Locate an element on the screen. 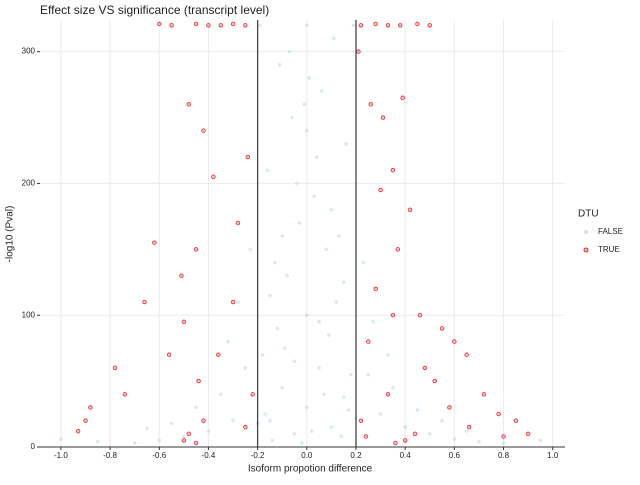 This screenshot has height=485, width=640. x-tick-label: 0.8 is located at coordinates (504, 455).